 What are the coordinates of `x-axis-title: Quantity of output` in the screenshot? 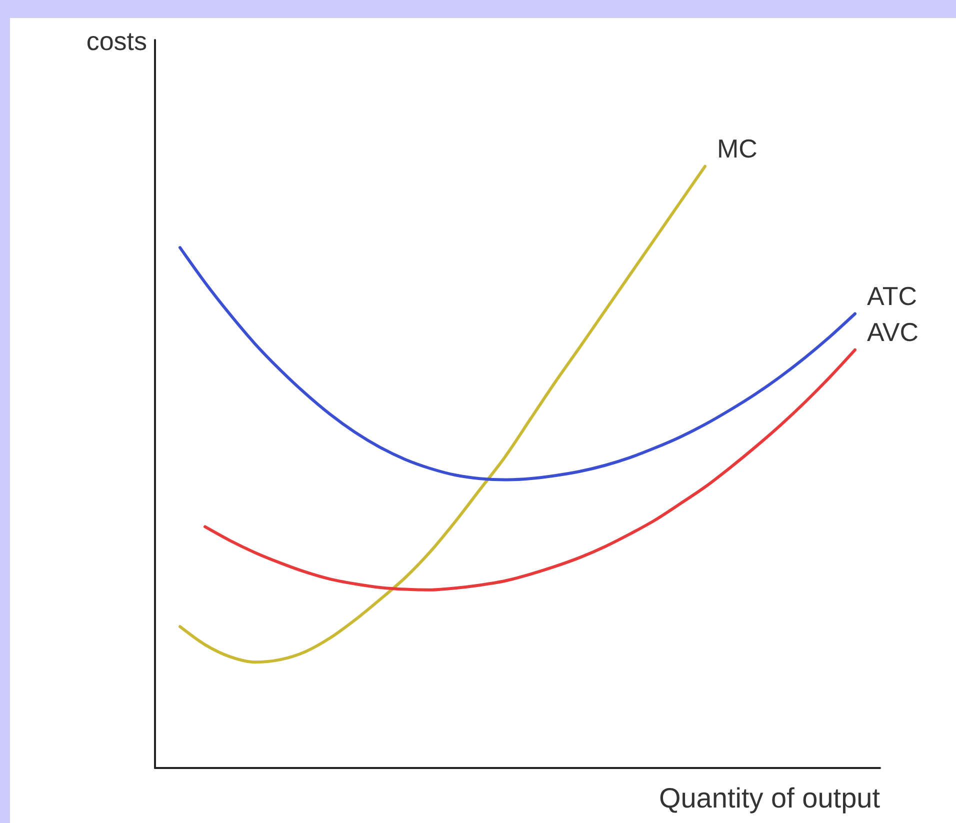 It's located at (769, 798).